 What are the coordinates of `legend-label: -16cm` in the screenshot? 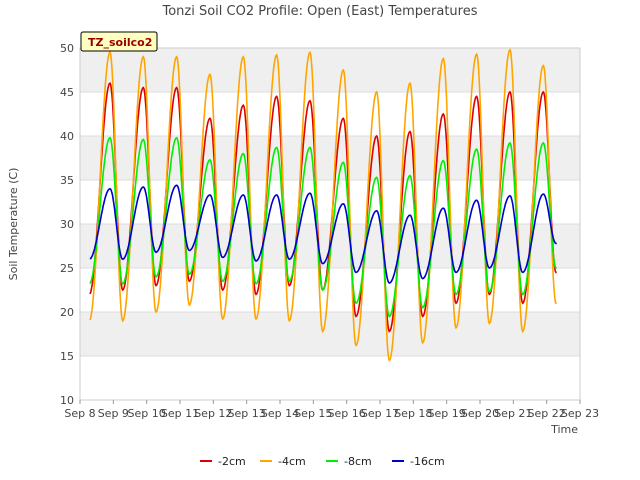 It's located at (427, 461).